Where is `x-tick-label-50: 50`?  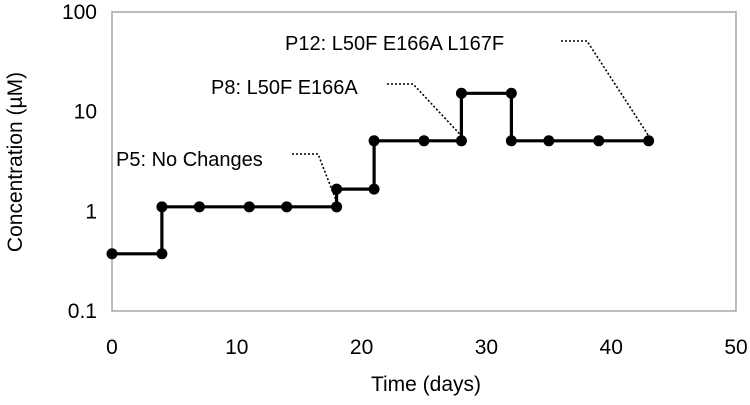 x-tick-label-50: 50 is located at coordinates (735, 347).